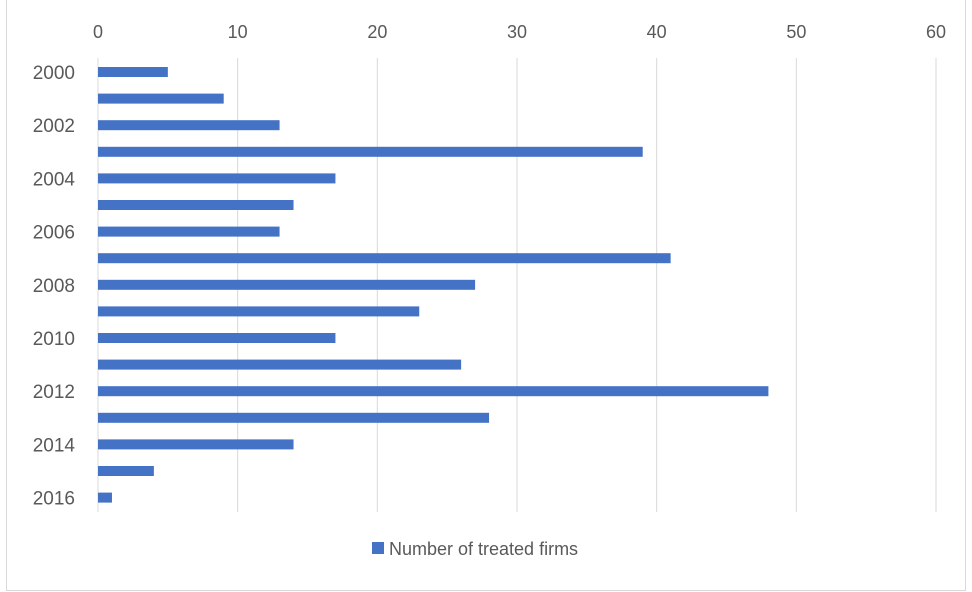 The width and height of the screenshot is (972, 592). What do you see at coordinates (384, 258) in the screenshot?
I see `bar-2007` at bounding box center [384, 258].